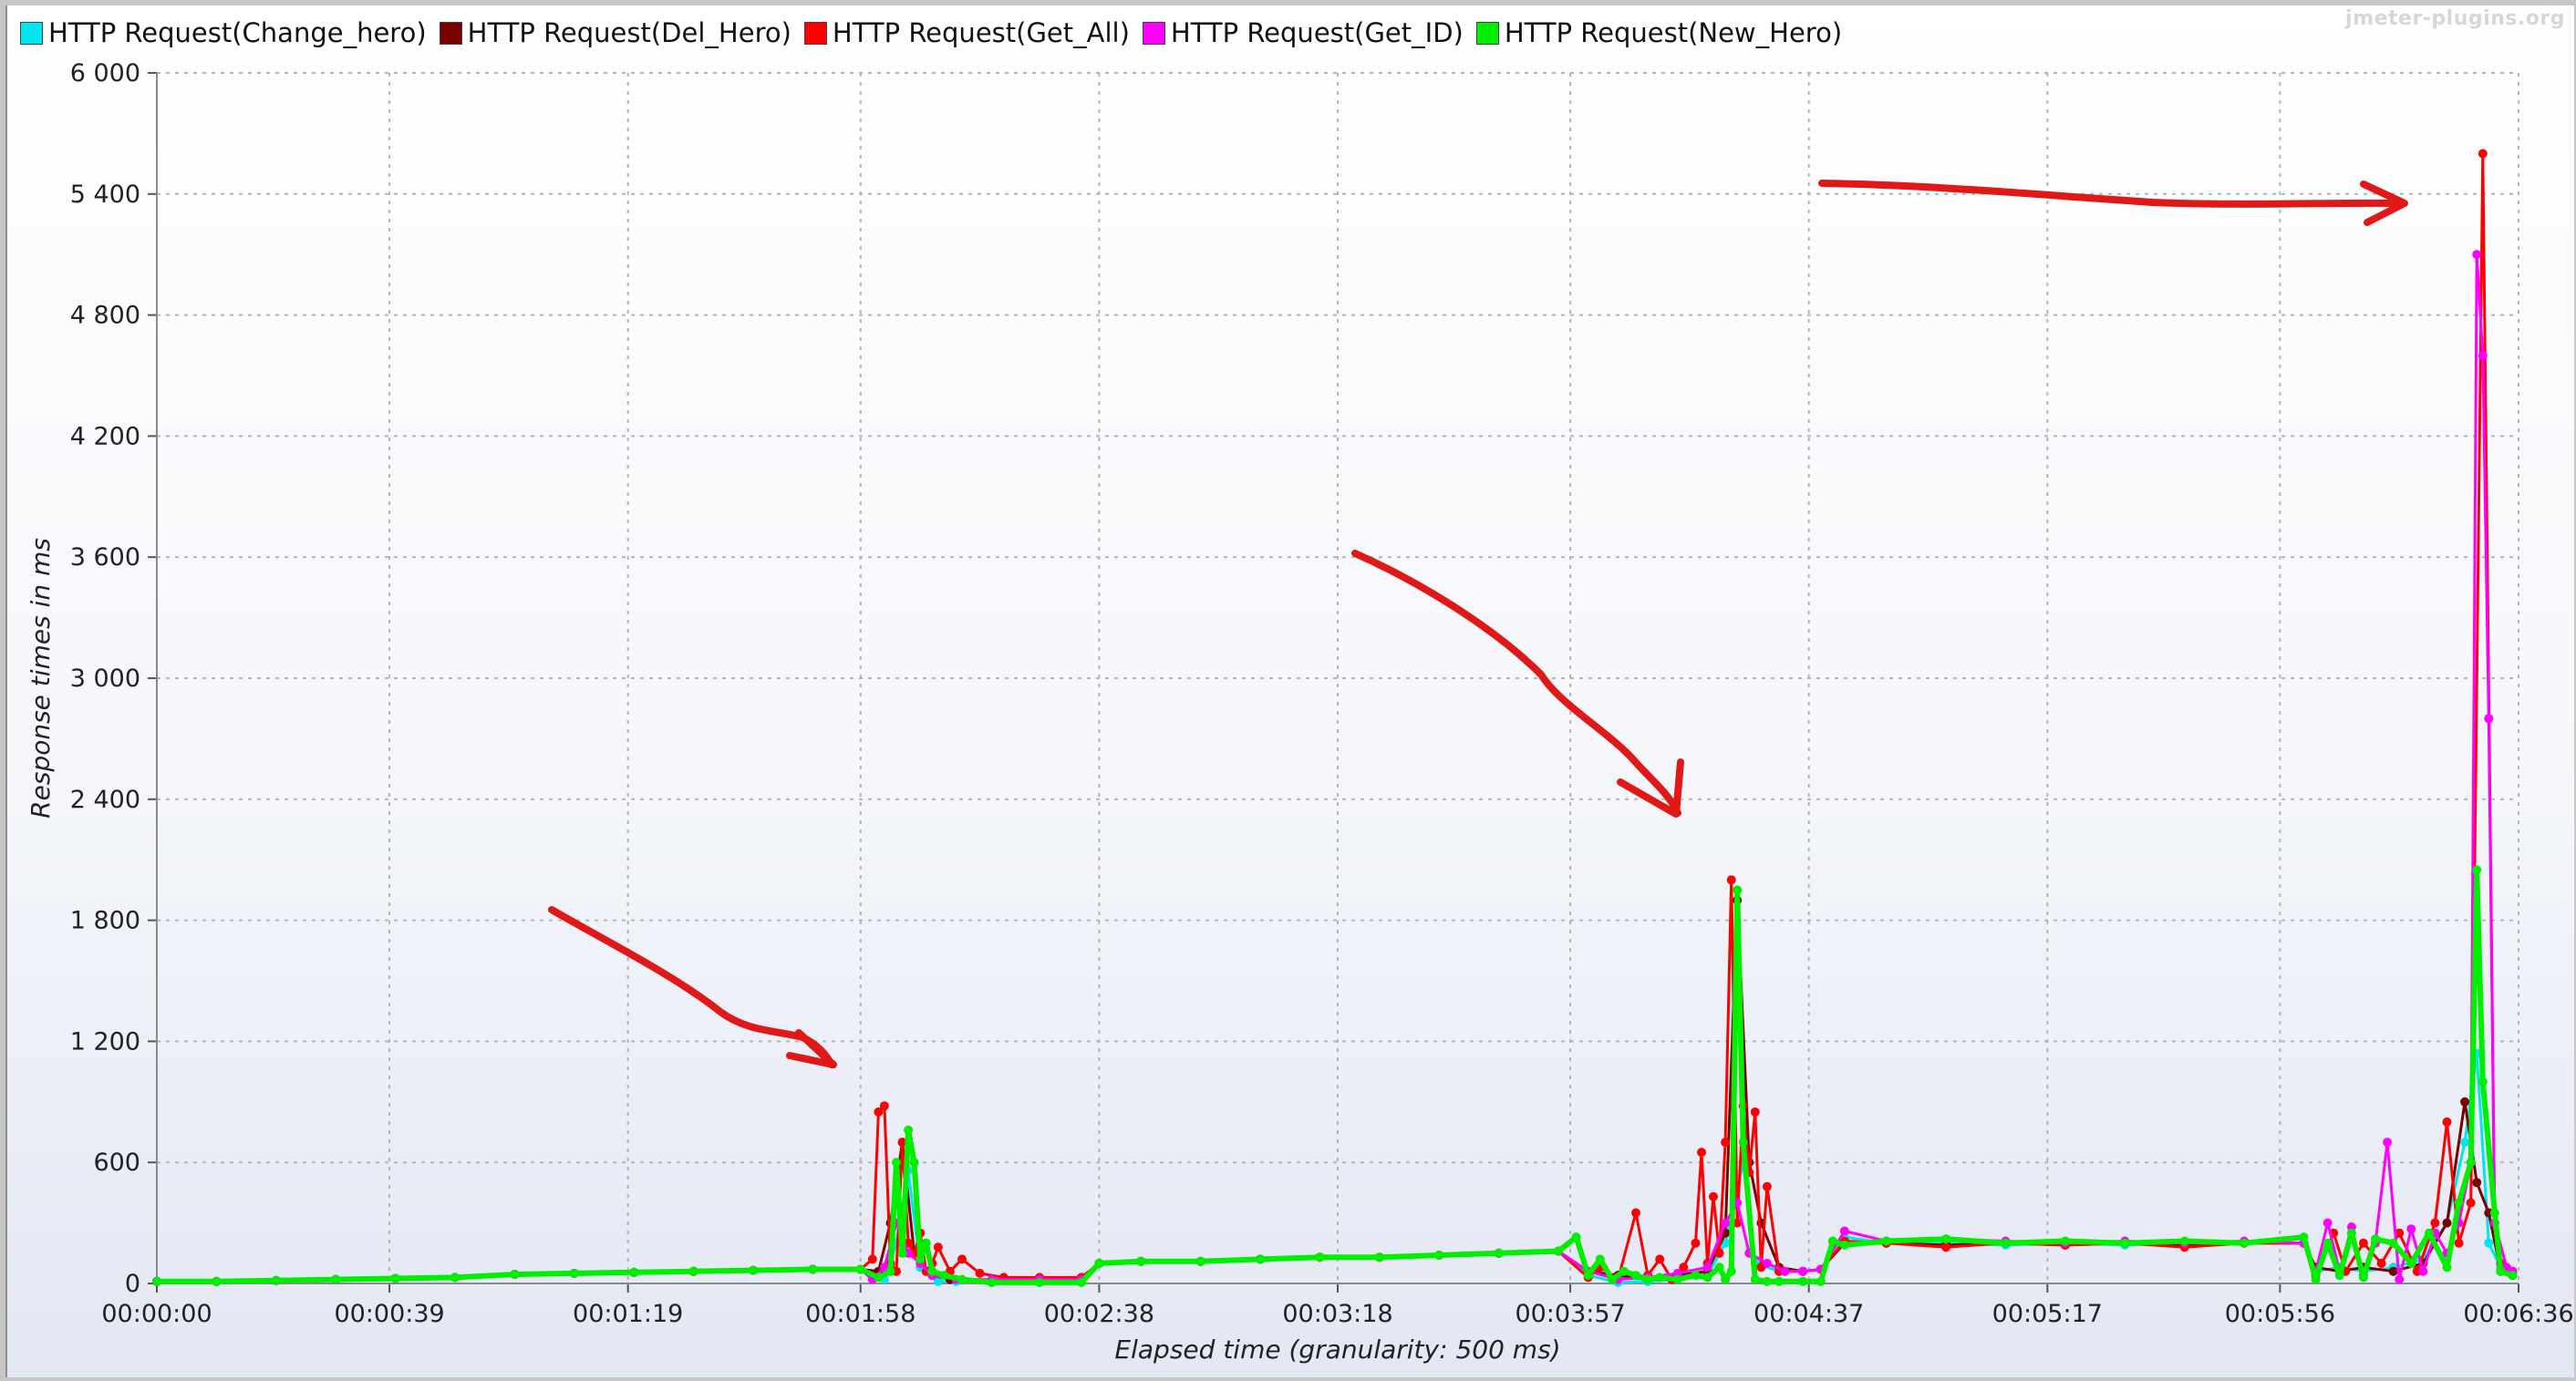  What do you see at coordinates (132, 1284) in the screenshot?
I see `y-tick-label: 0` at bounding box center [132, 1284].